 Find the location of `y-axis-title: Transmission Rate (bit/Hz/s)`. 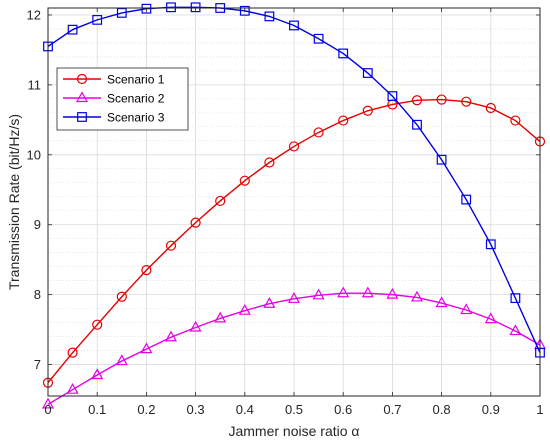

y-axis-title: Transmission Rate (bit/Hz/s) is located at coordinates (14, 202).